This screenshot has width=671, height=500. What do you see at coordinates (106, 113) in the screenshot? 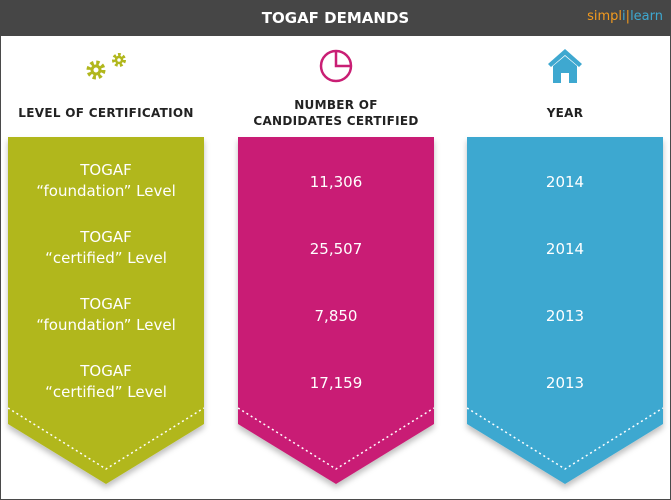
I see `heading-level: LEVEL OF CERTIFICATION` at bounding box center [106, 113].